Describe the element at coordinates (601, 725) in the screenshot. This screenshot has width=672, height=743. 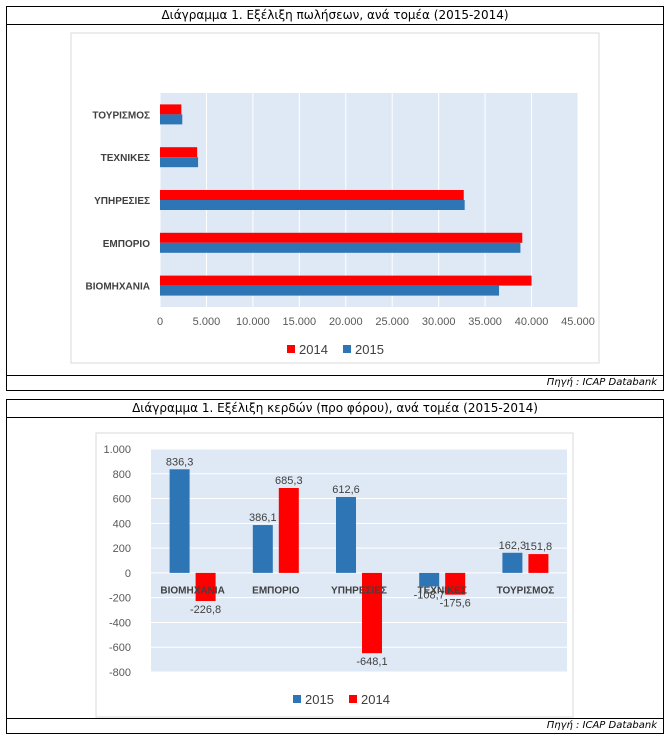
I see `profit-chart-source: Πηγή : ICAP Databank` at that location.